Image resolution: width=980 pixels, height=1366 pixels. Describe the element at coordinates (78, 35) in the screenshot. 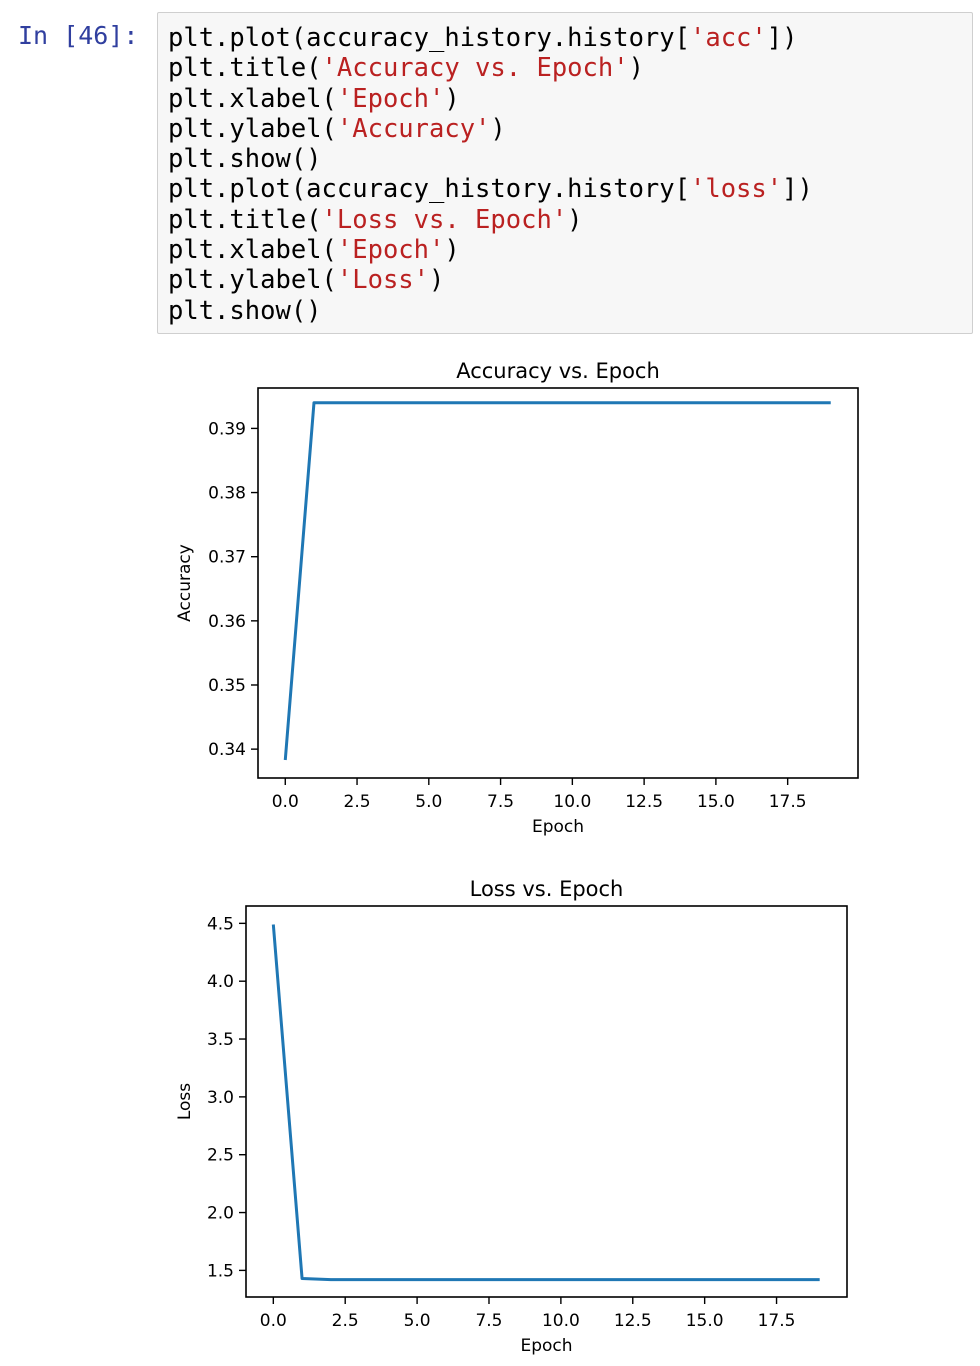

I see `cell-prompt: In [46]:` at that location.